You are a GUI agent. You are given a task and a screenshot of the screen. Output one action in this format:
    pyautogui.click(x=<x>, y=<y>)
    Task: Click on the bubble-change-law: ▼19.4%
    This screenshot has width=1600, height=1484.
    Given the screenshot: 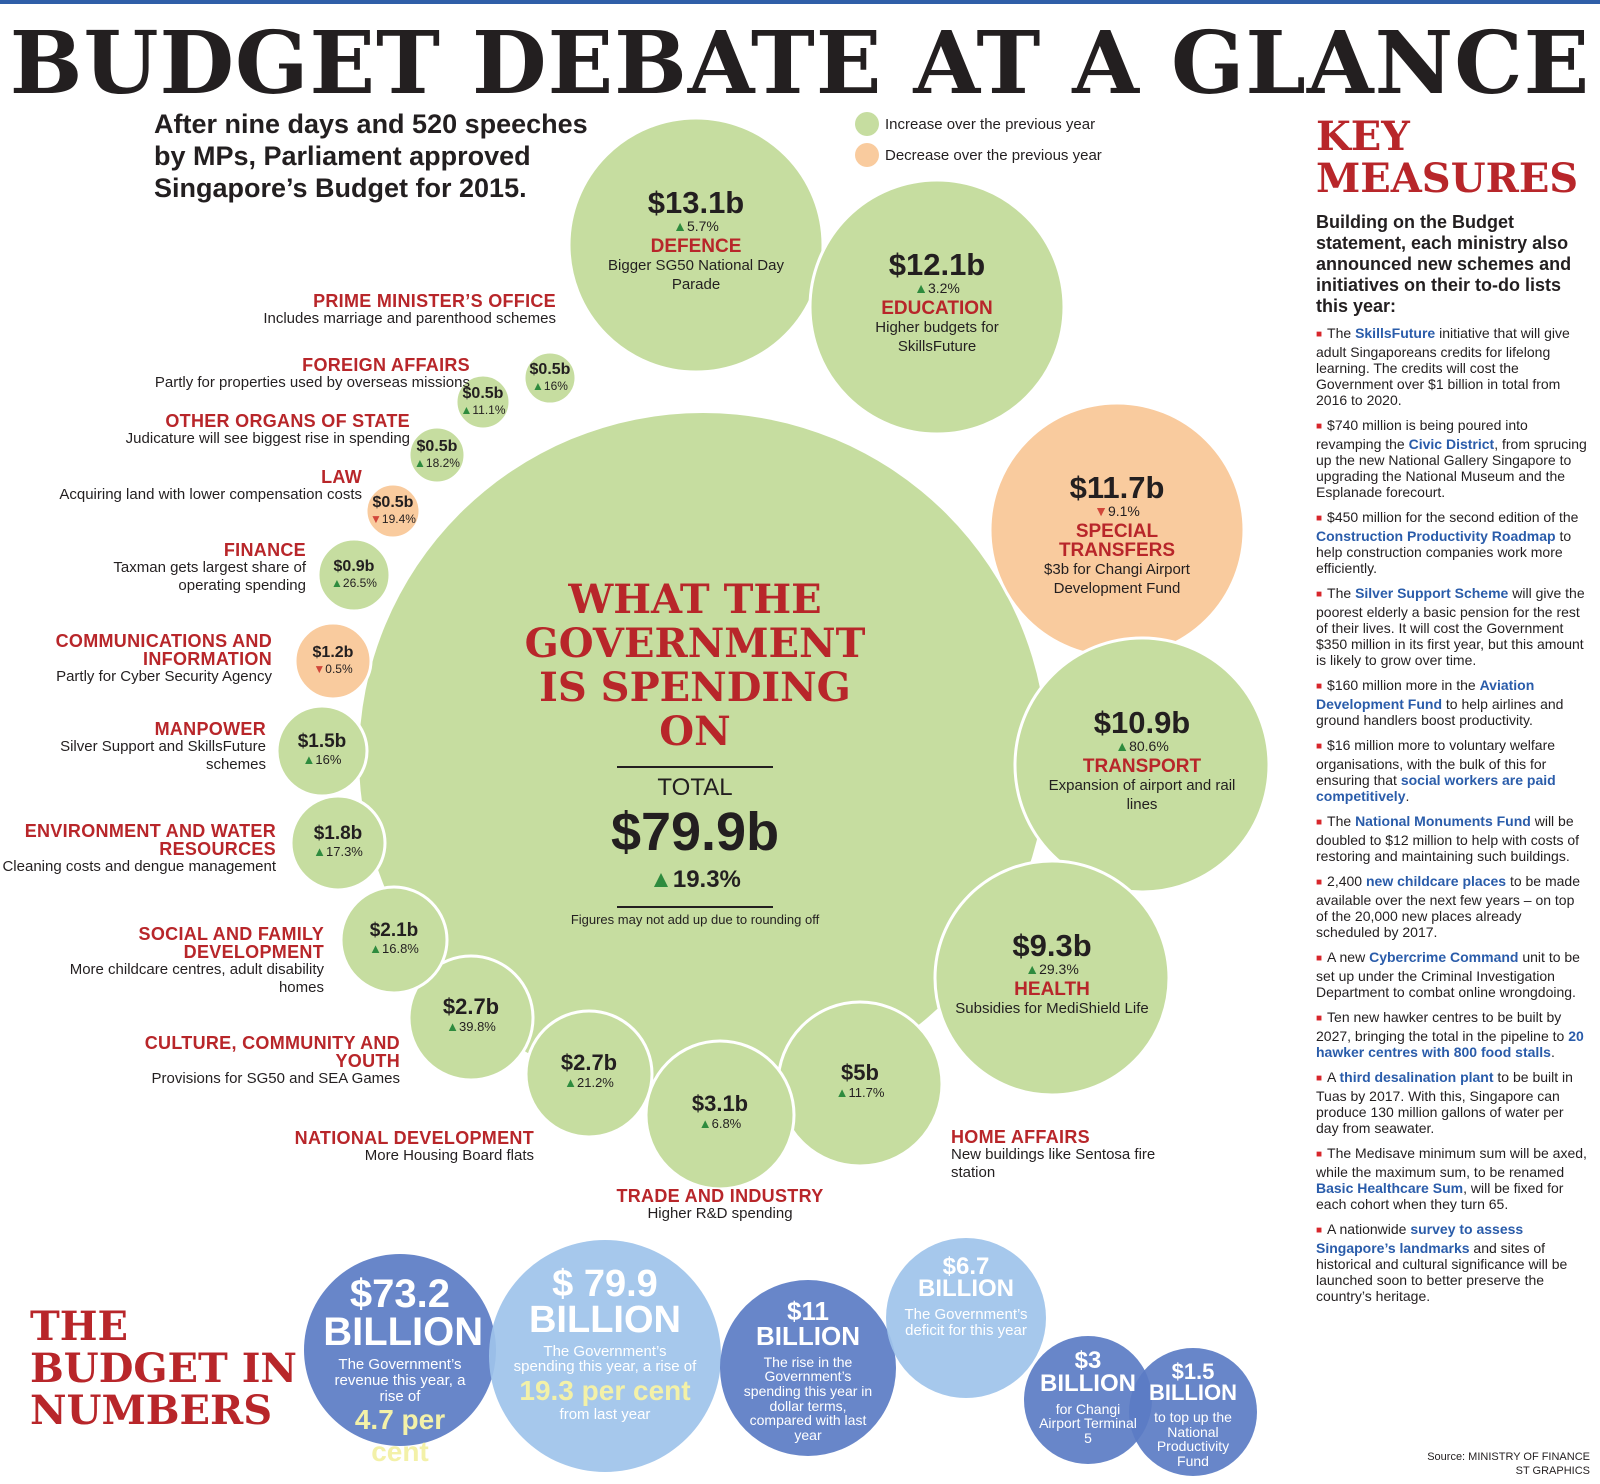 What is the action you would take?
    pyautogui.click(x=393, y=519)
    